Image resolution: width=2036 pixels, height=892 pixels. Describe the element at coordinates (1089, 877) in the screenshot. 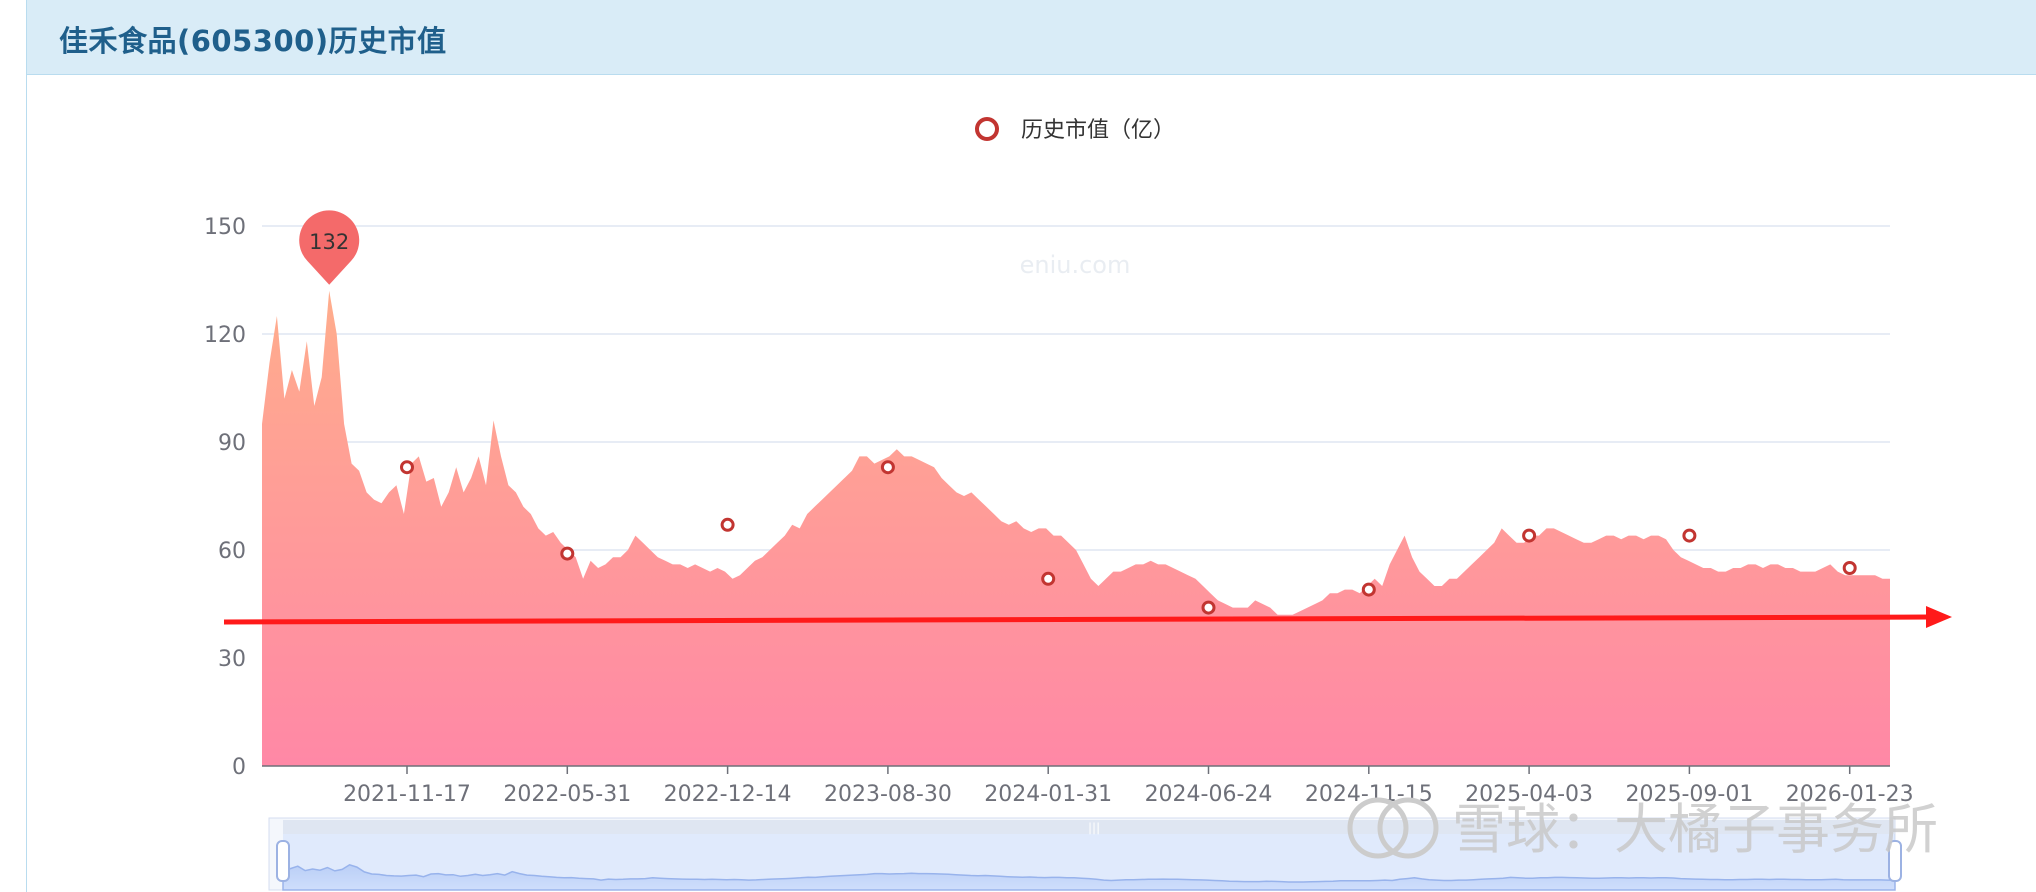

I see `slider-preview-area` at that location.